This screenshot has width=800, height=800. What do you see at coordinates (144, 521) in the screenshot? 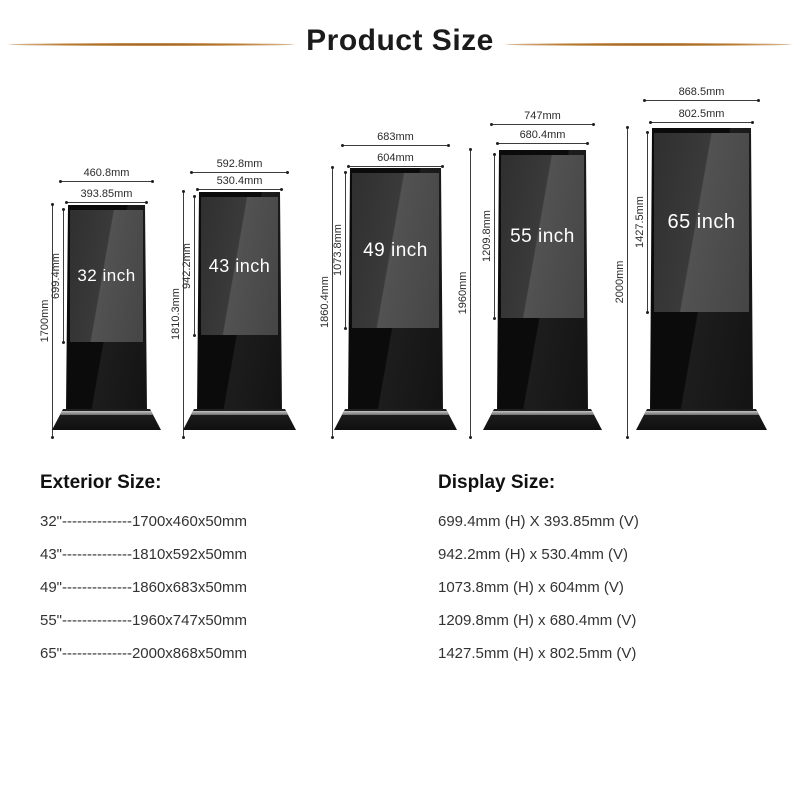
I see `exterior-size-row: 32"--------------1700x460x50mm` at bounding box center [144, 521].